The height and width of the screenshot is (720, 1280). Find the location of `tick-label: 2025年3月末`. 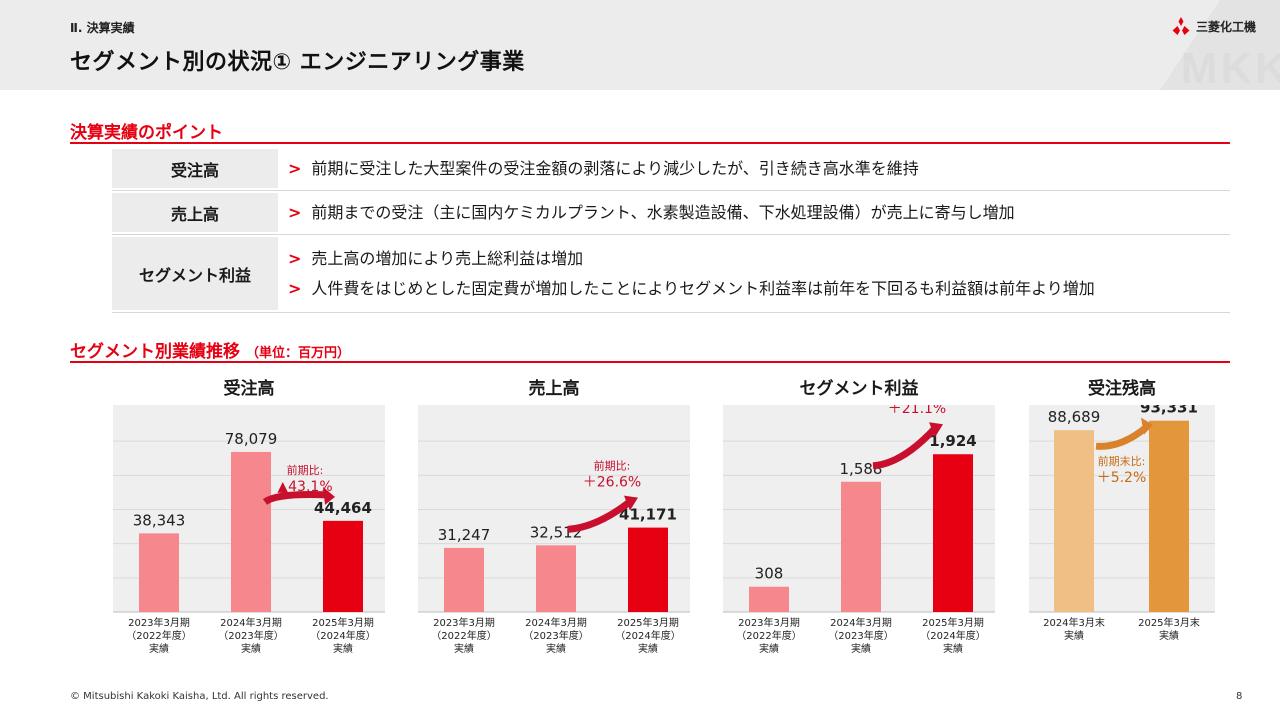

tick-label: 2025年3月末 is located at coordinates (1169, 622).